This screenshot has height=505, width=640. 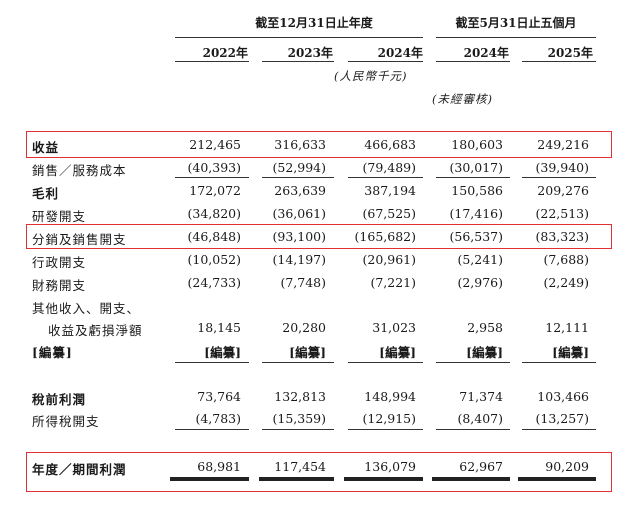 I want to click on table-cell: (67,525), so click(x=389, y=213).